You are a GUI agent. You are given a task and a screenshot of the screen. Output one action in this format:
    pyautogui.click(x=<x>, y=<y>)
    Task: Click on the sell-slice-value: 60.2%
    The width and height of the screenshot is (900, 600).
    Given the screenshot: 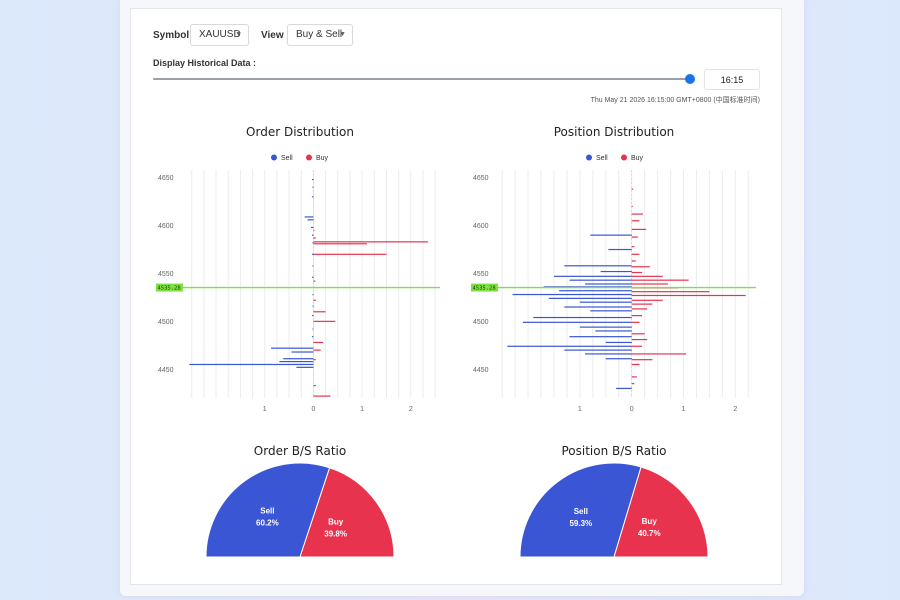 What is the action you would take?
    pyautogui.click(x=267, y=522)
    